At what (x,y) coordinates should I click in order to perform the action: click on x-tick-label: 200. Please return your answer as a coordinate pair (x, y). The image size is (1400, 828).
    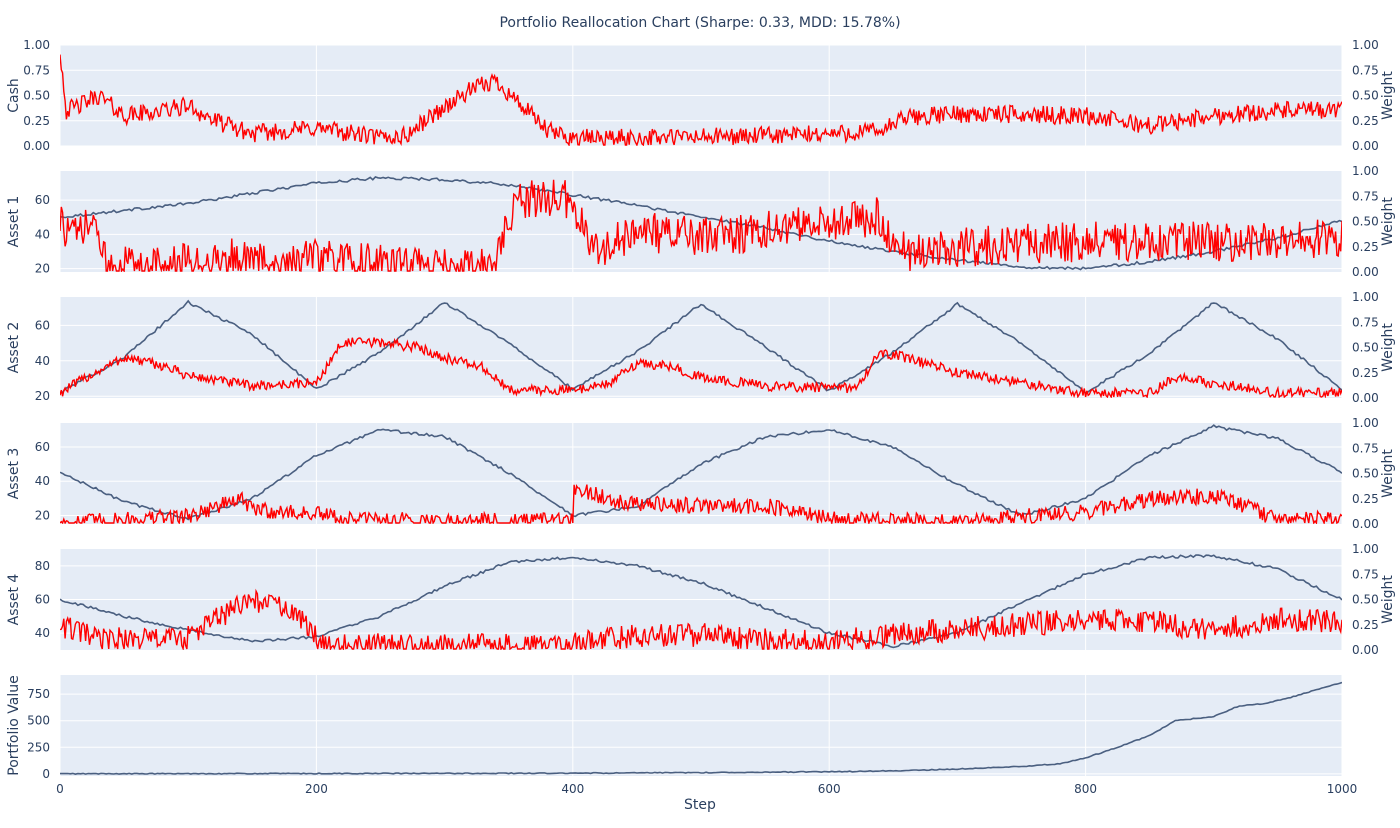
    Looking at the image, I should click on (316, 789).